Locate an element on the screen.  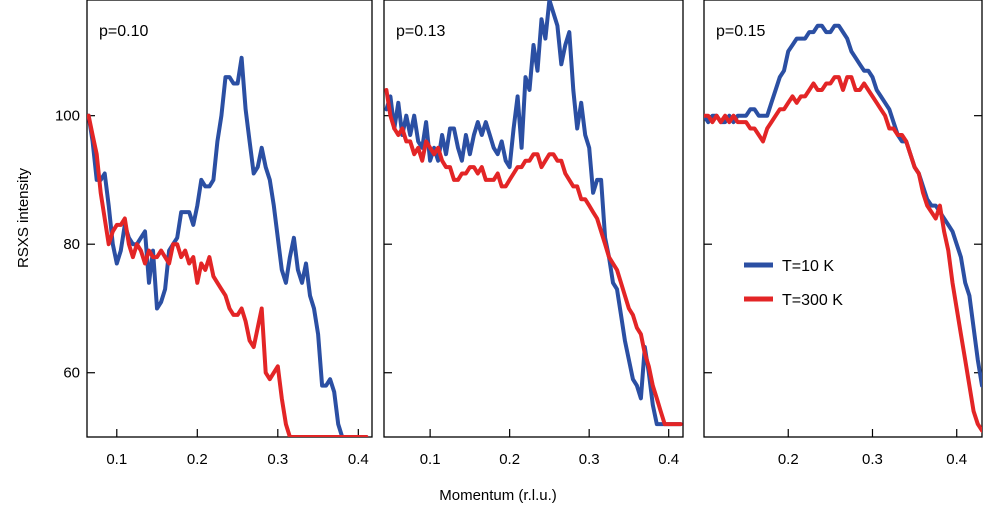
x-tick-label-p013-03: 0.3 is located at coordinates (589, 459).